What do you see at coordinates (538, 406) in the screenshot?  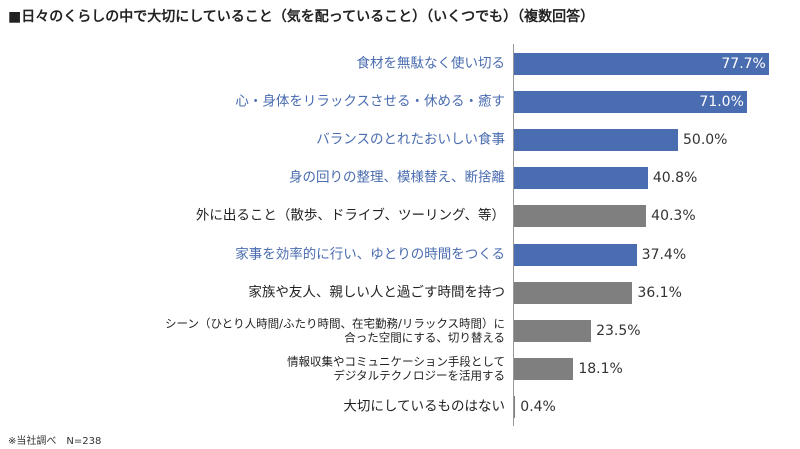 I see `value-label: 0.4%` at bounding box center [538, 406].